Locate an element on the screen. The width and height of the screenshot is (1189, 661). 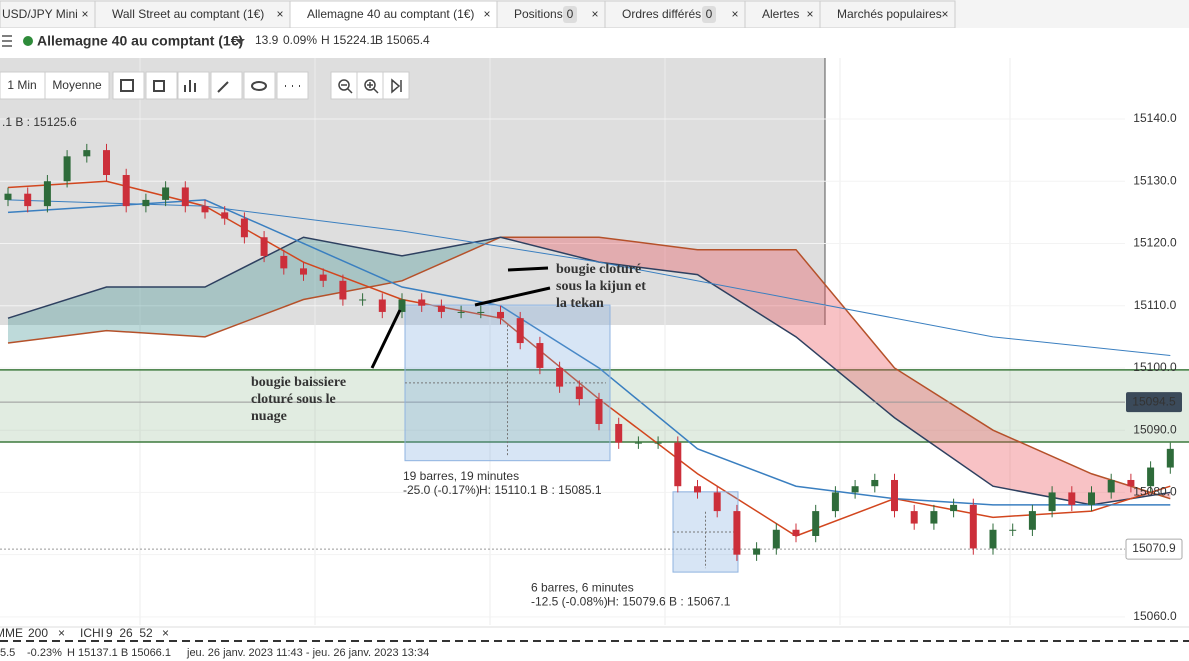
indicator-value: 200 is located at coordinates (38, 633).